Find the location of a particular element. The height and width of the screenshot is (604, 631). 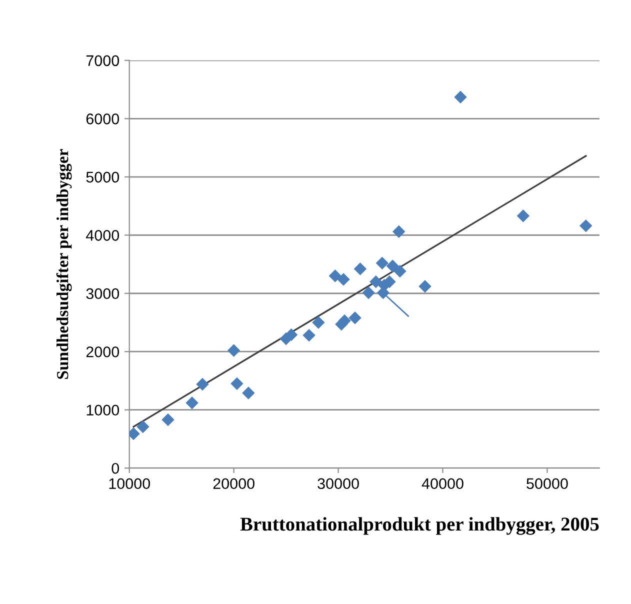

x-tick-label: 30000 is located at coordinates (338, 484).